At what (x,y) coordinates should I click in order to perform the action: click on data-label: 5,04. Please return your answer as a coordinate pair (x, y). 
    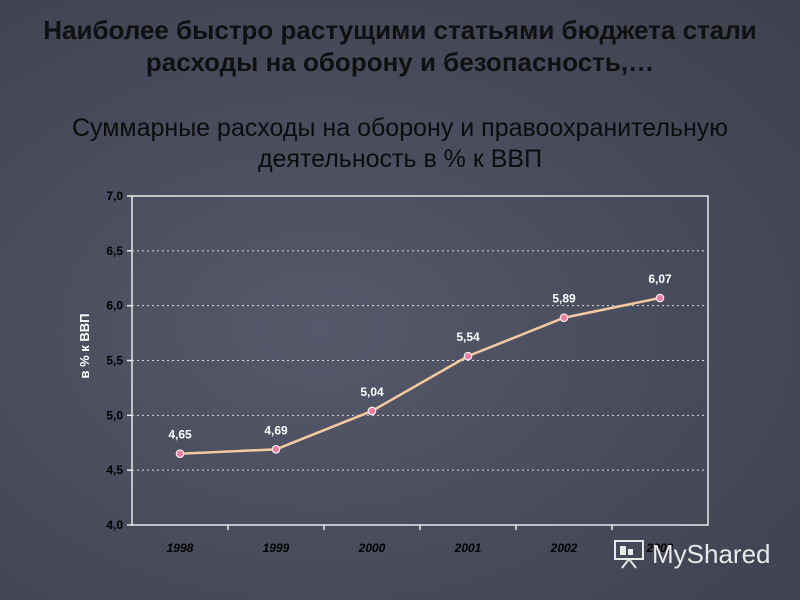
    Looking at the image, I should click on (372, 392).